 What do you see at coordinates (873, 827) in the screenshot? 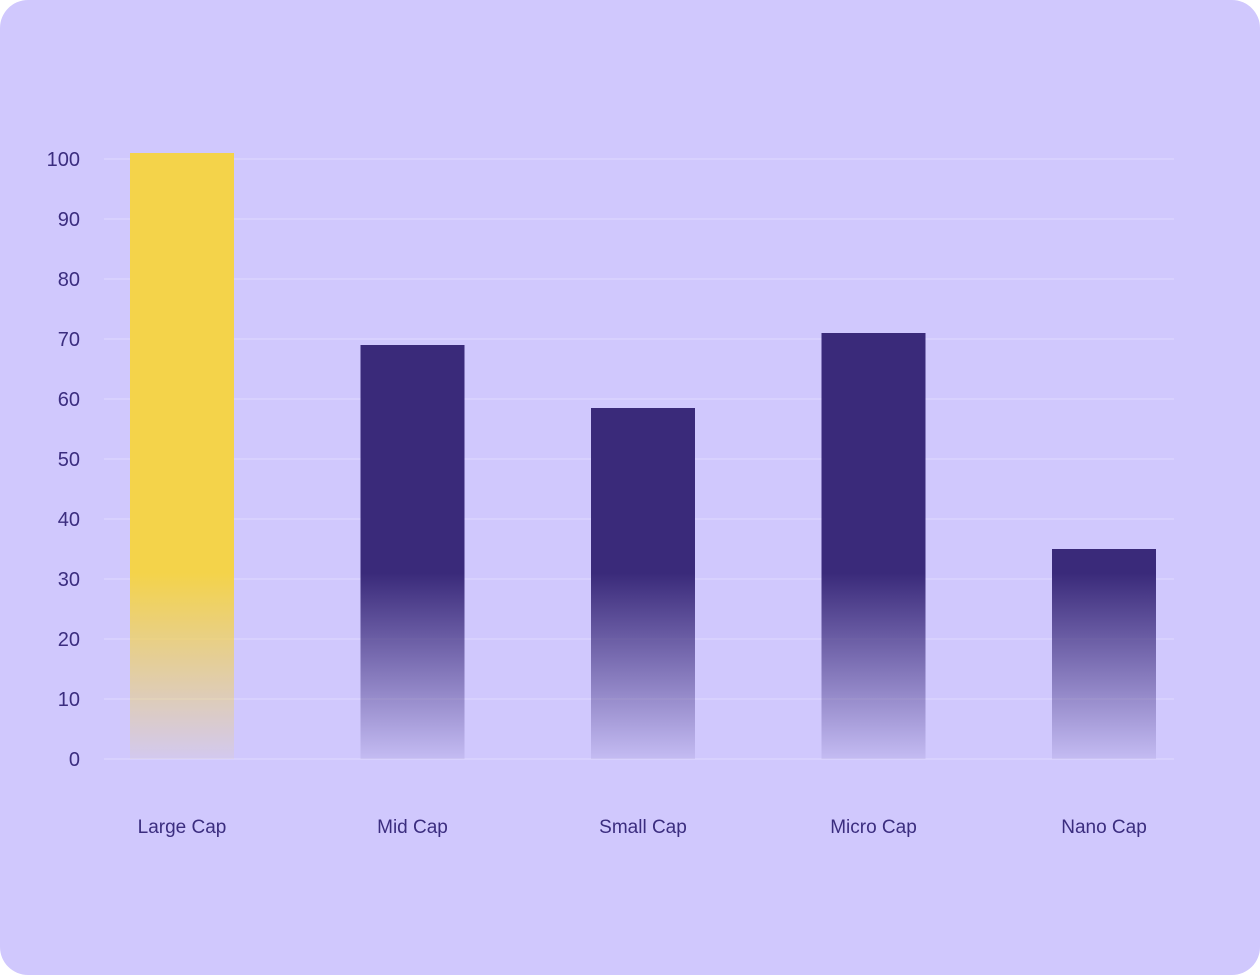
I see `x-tick-label: Micro Cap` at bounding box center [873, 827].